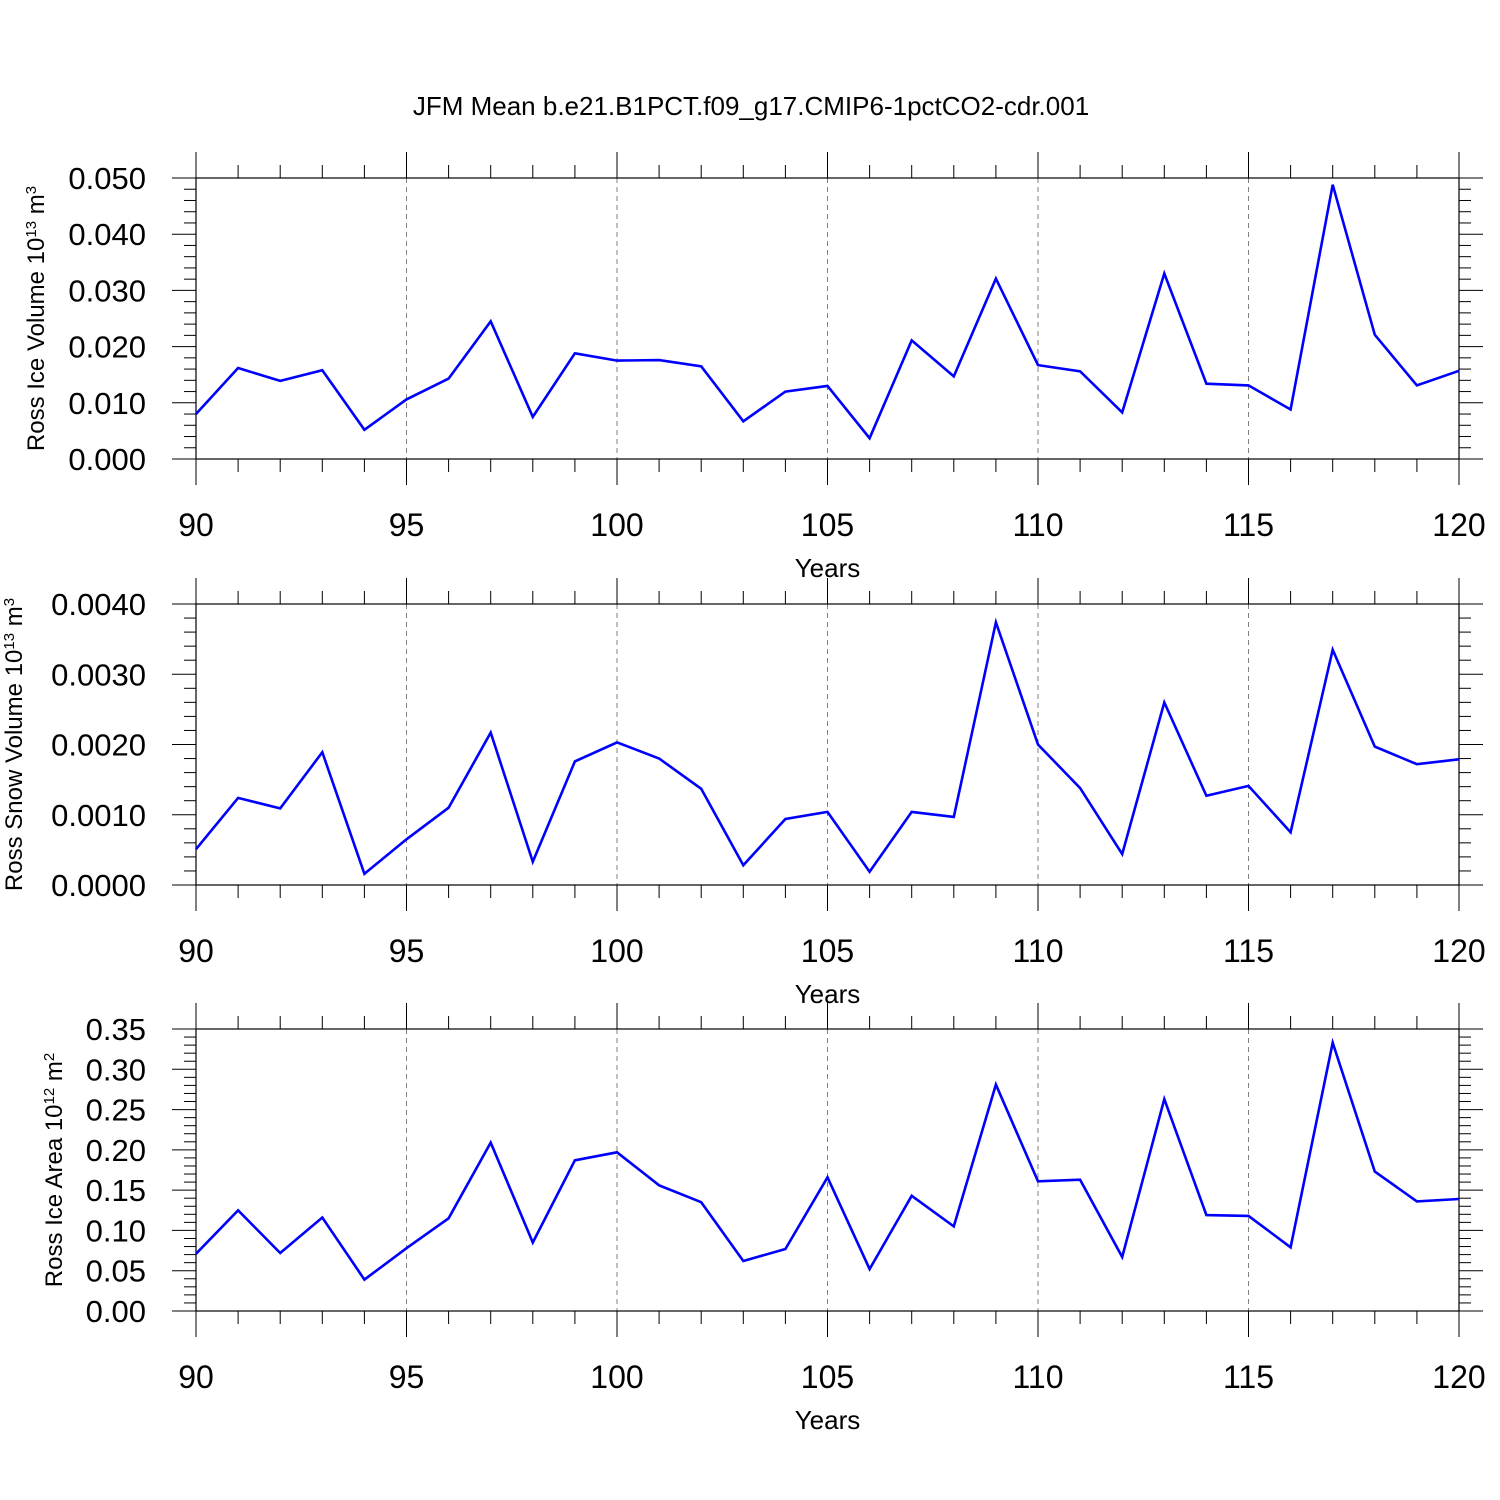  Describe the element at coordinates (116, 1150) in the screenshot. I see `y-tick-label: 0.20` at that location.